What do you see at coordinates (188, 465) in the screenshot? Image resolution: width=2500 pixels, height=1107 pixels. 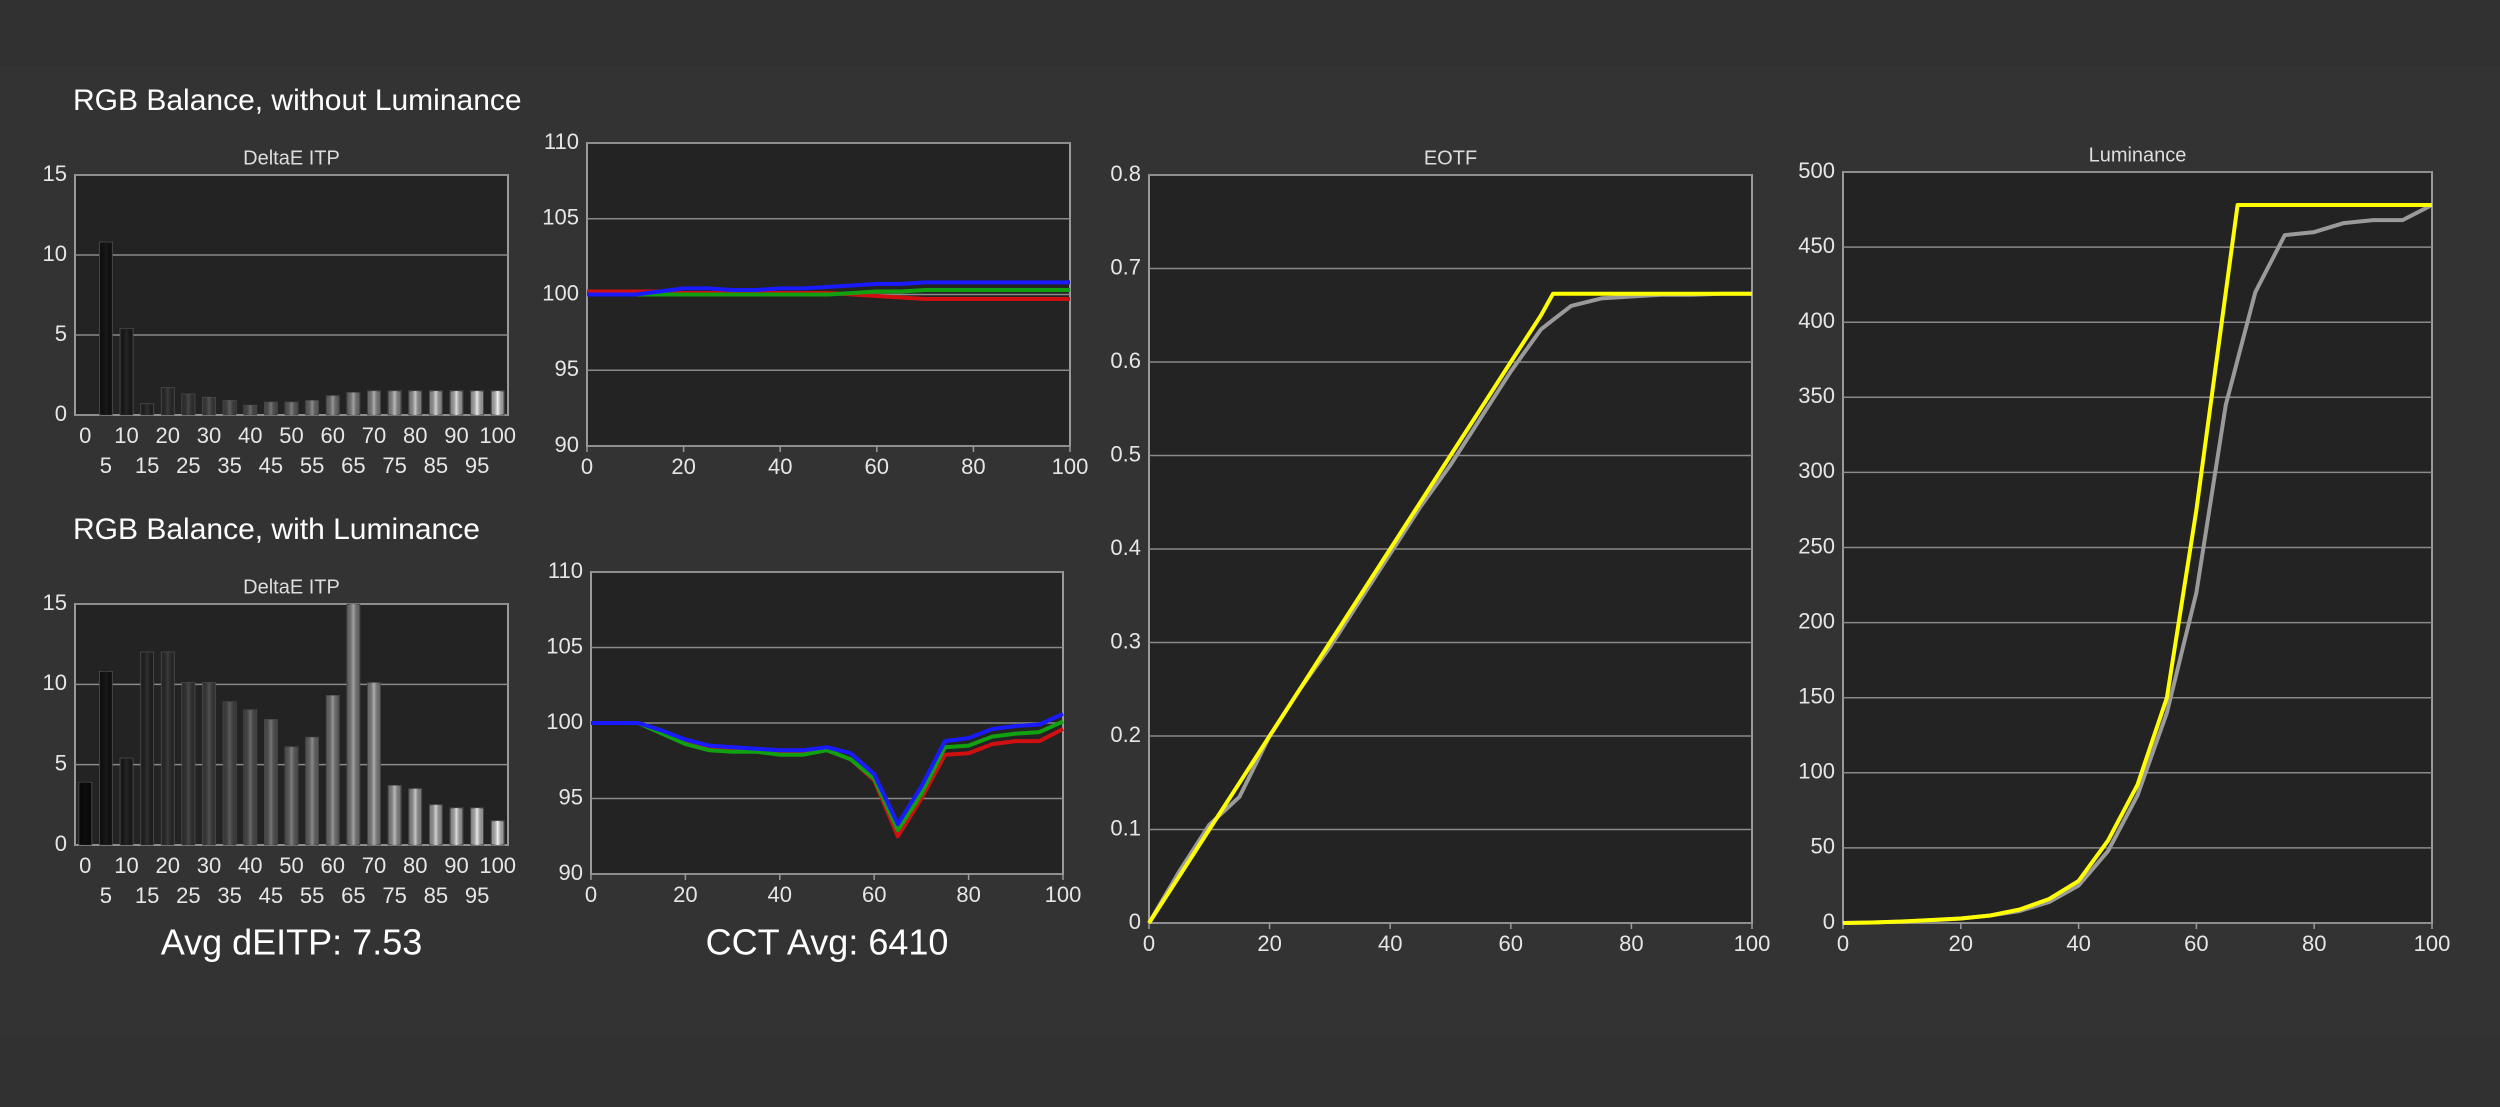 I see `x-tick-label: 25` at bounding box center [188, 465].